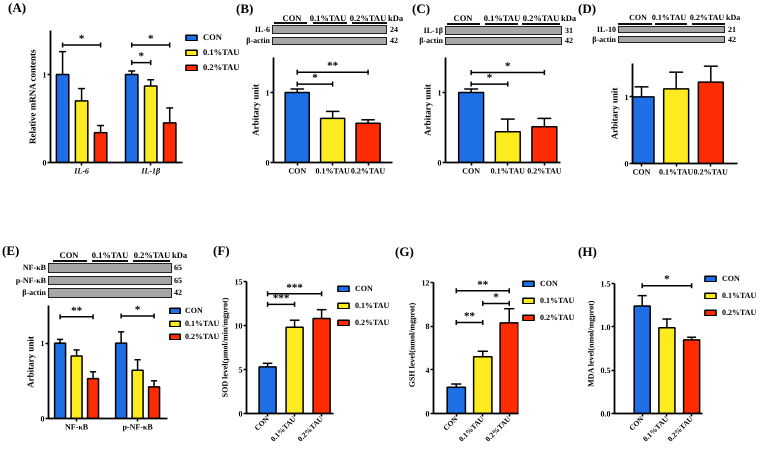 The width and height of the screenshot is (767, 451). Describe the element at coordinates (606, 29) in the screenshot. I see `text: IL-10` at that location.